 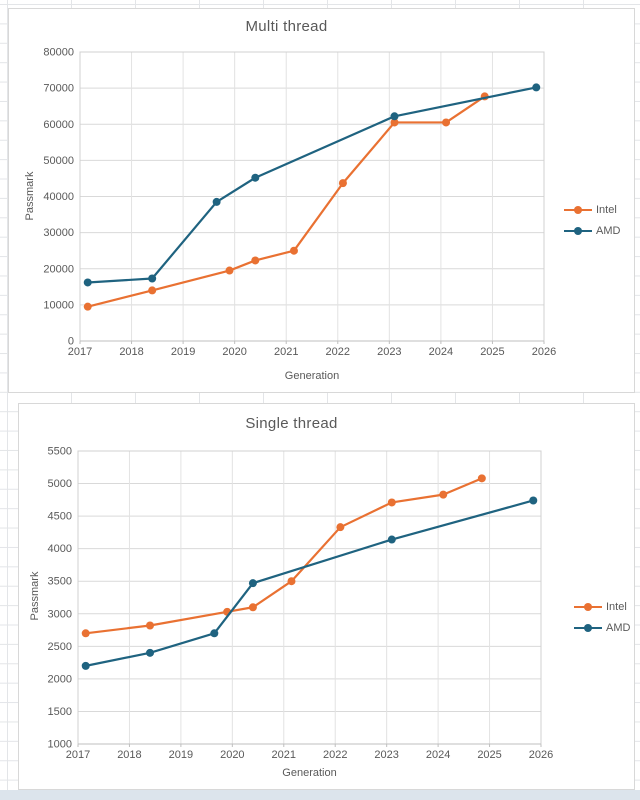 What do you see at coordinates (60, 549) in the screenshot?
I see `y-tick-label: 4000` at bounding box center [60, 549].